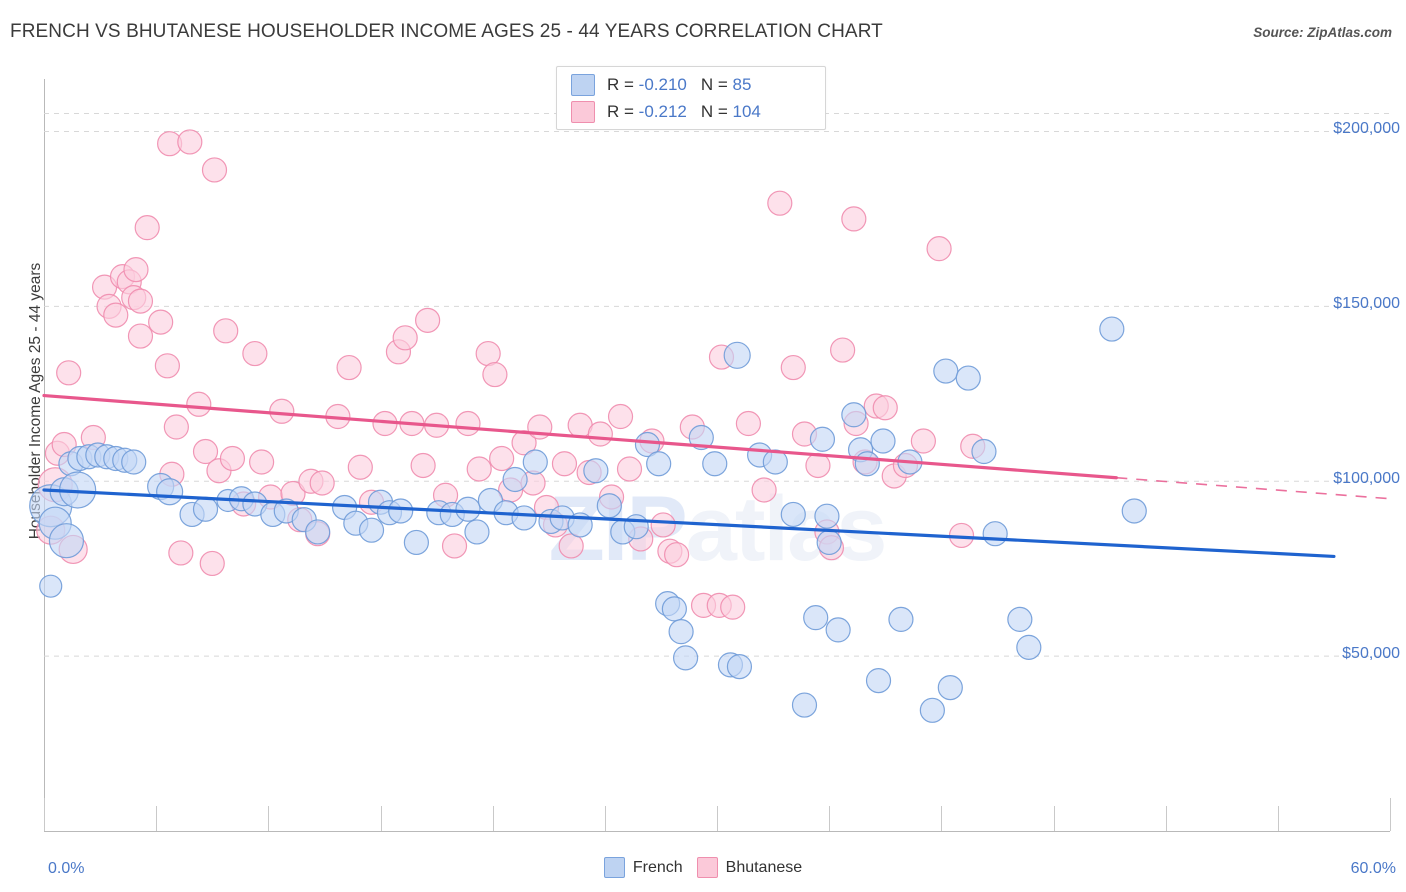 The image size is (1406, 892). What do you see at coordinates (583, 84) in the screenshot?
I see `french-swatch-icon` at bounding box center [583, 84].